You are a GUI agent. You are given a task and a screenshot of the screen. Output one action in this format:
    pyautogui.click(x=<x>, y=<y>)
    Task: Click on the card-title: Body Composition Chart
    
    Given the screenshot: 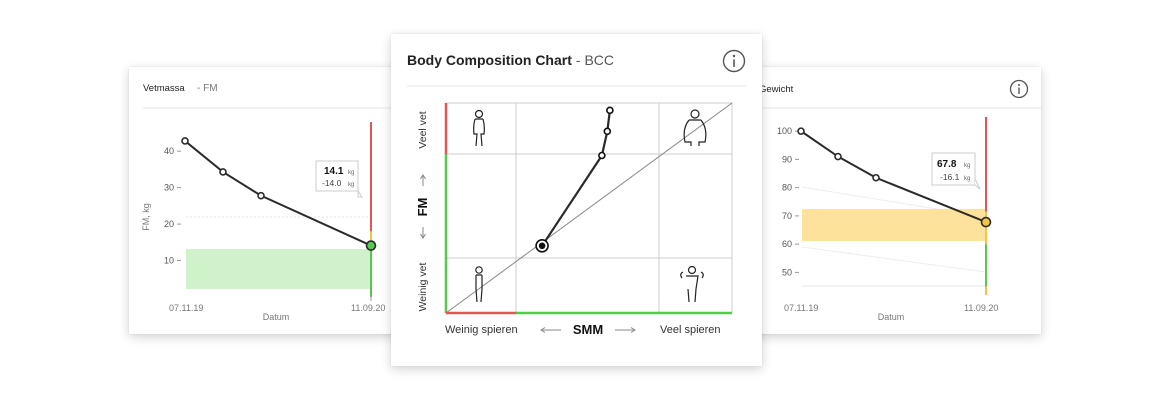 What is the action you would take?
    pyautogui.click(x=489, y=60)
    